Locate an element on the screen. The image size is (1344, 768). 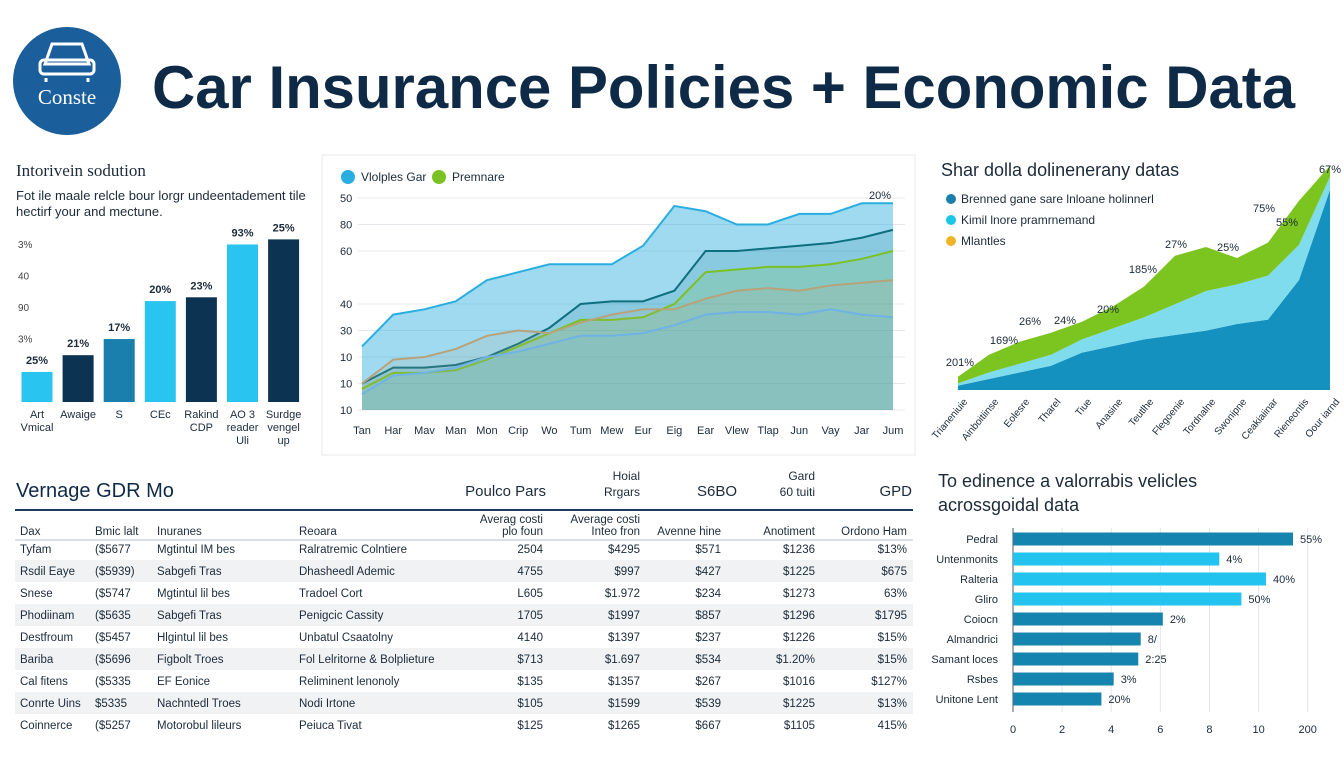
text-line: Surdge is located at coordinates (283, 415).